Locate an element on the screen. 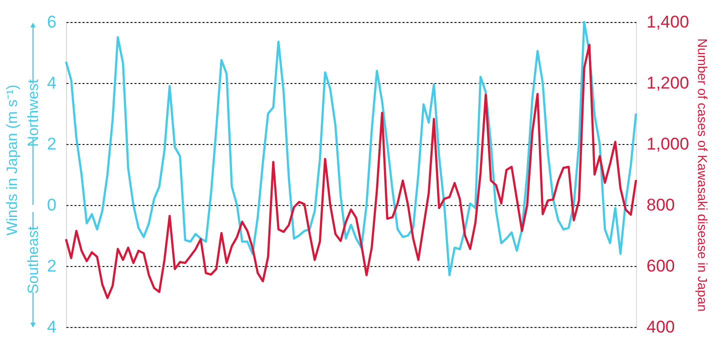  text: Southeast is located at coordinates (33, 259).